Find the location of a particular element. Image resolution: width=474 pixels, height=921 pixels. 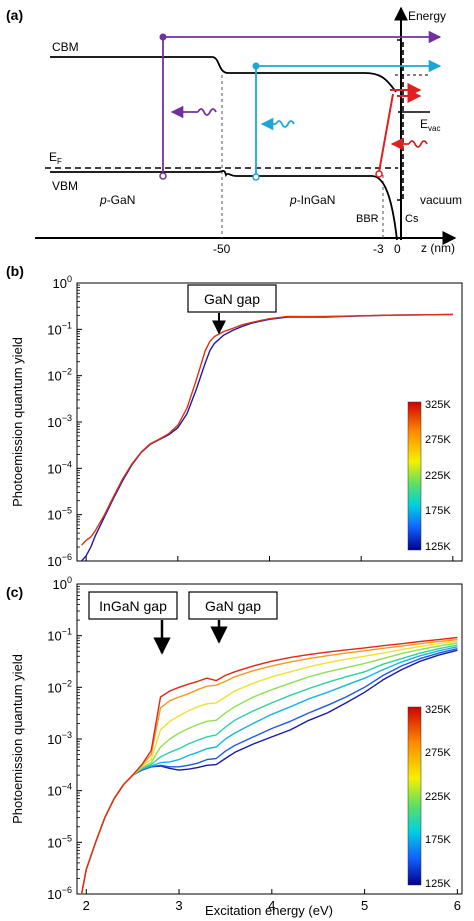

ingan-electron is located at coordinates (256, 66).